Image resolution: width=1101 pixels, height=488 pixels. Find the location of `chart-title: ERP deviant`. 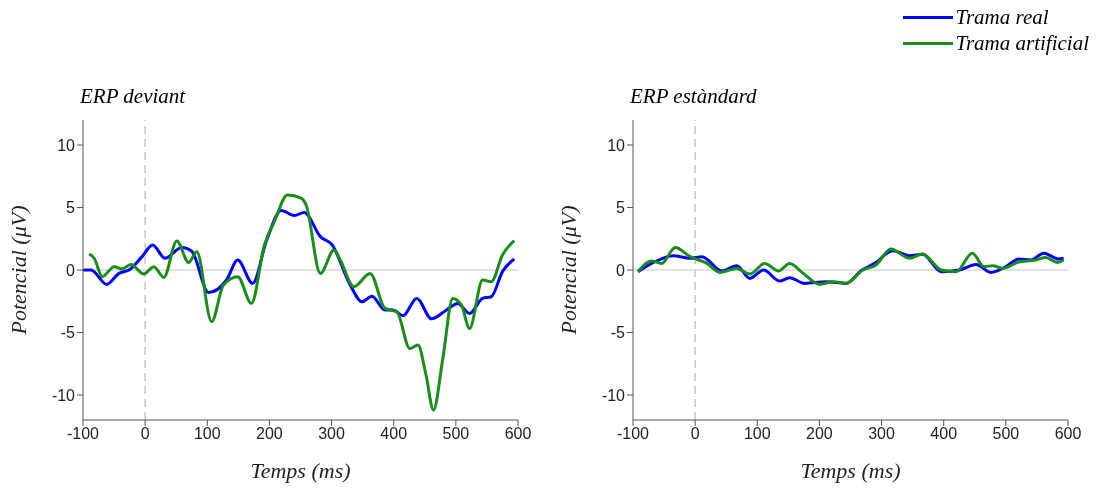

chart-title: ERP deviant is located at coordinates (133, 96).